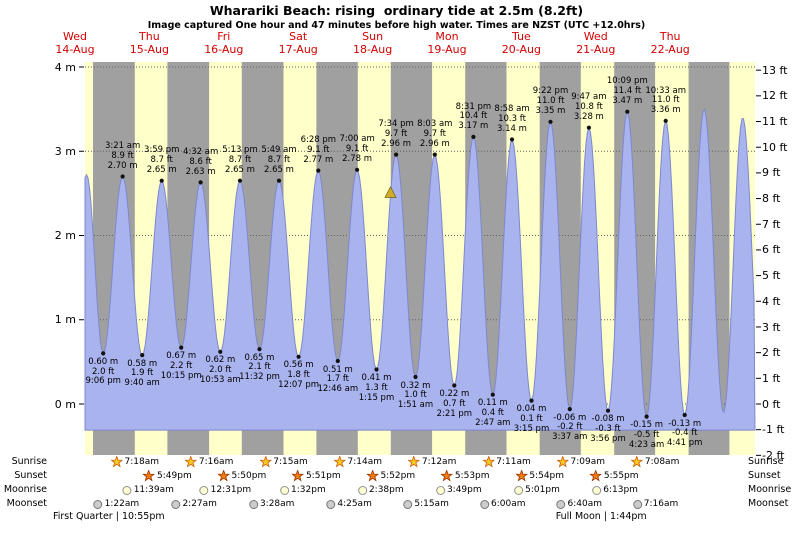 The height and width of the screenshot is (538, 793). I want to click on current-tide-marker, so click(390, 192).